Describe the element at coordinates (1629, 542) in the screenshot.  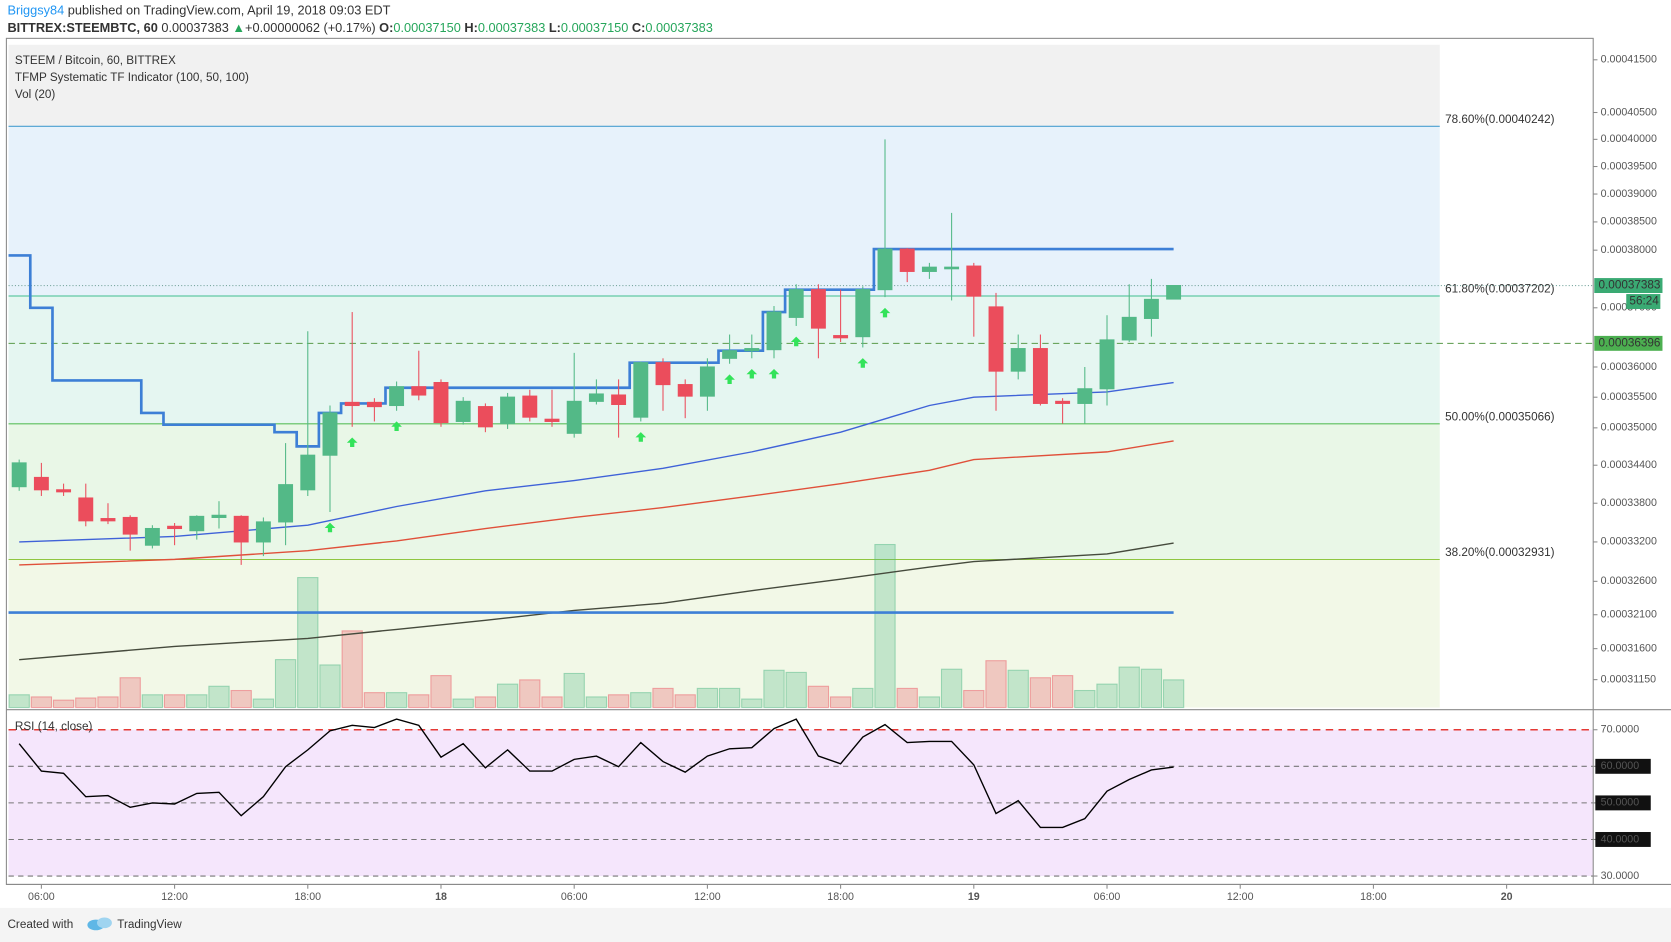
I see `y-tick-label: 0.00033200` at that location.